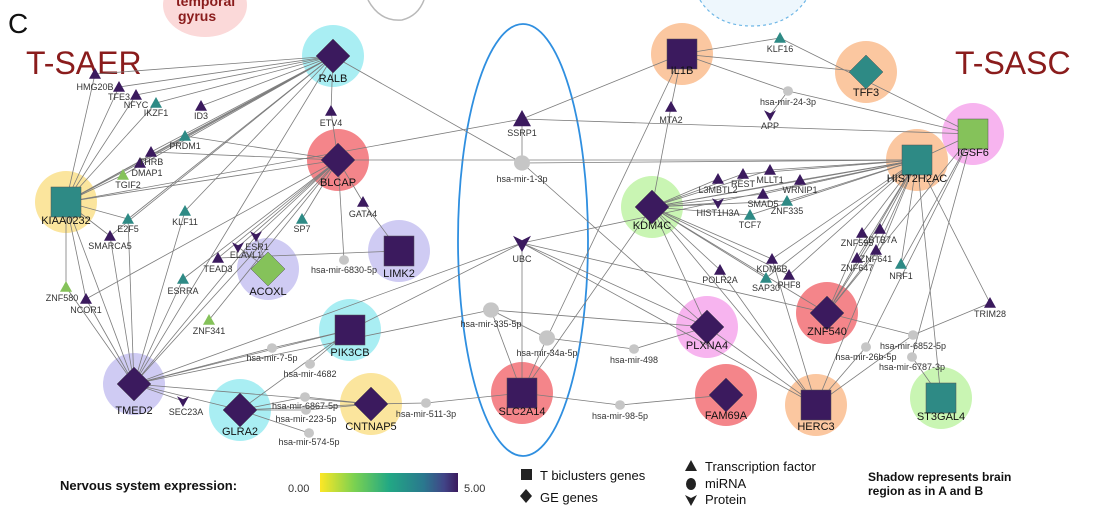 This screenshot has height=521, width=1109. Describe the element at coordinates (717, 190) in the screenshot. I see `node-label-l3mbtl2: L3MBTL2` at that location.